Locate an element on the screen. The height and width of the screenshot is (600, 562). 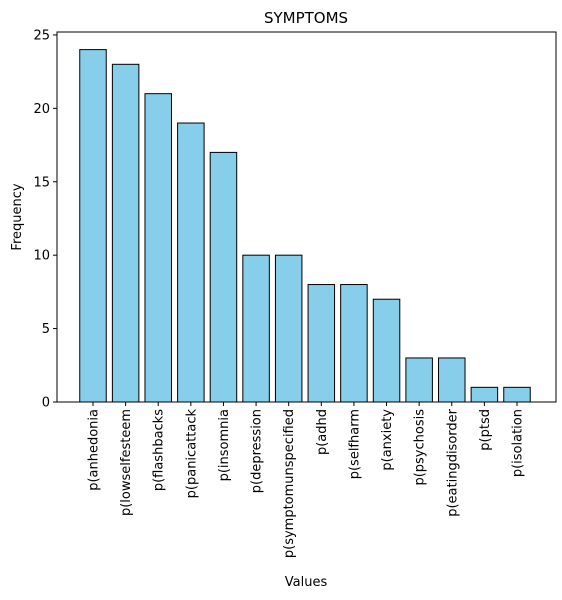
x-tick-label: p(lowselfesteem is located at coordinates (126, 462).